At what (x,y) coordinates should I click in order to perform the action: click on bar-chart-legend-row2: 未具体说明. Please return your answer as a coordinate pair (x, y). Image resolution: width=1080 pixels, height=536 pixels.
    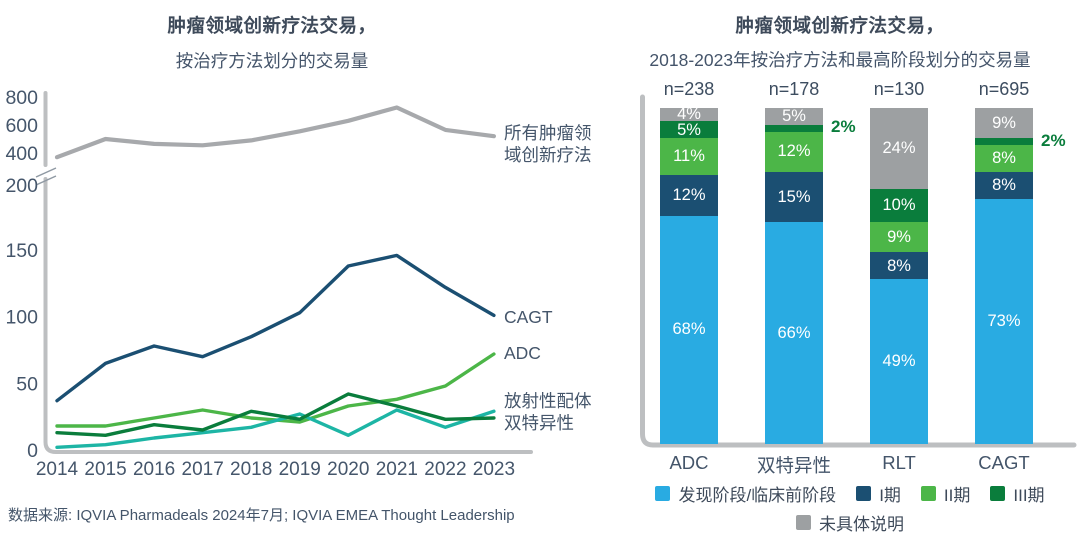
    Looking at the image, I should click on (850, 522).